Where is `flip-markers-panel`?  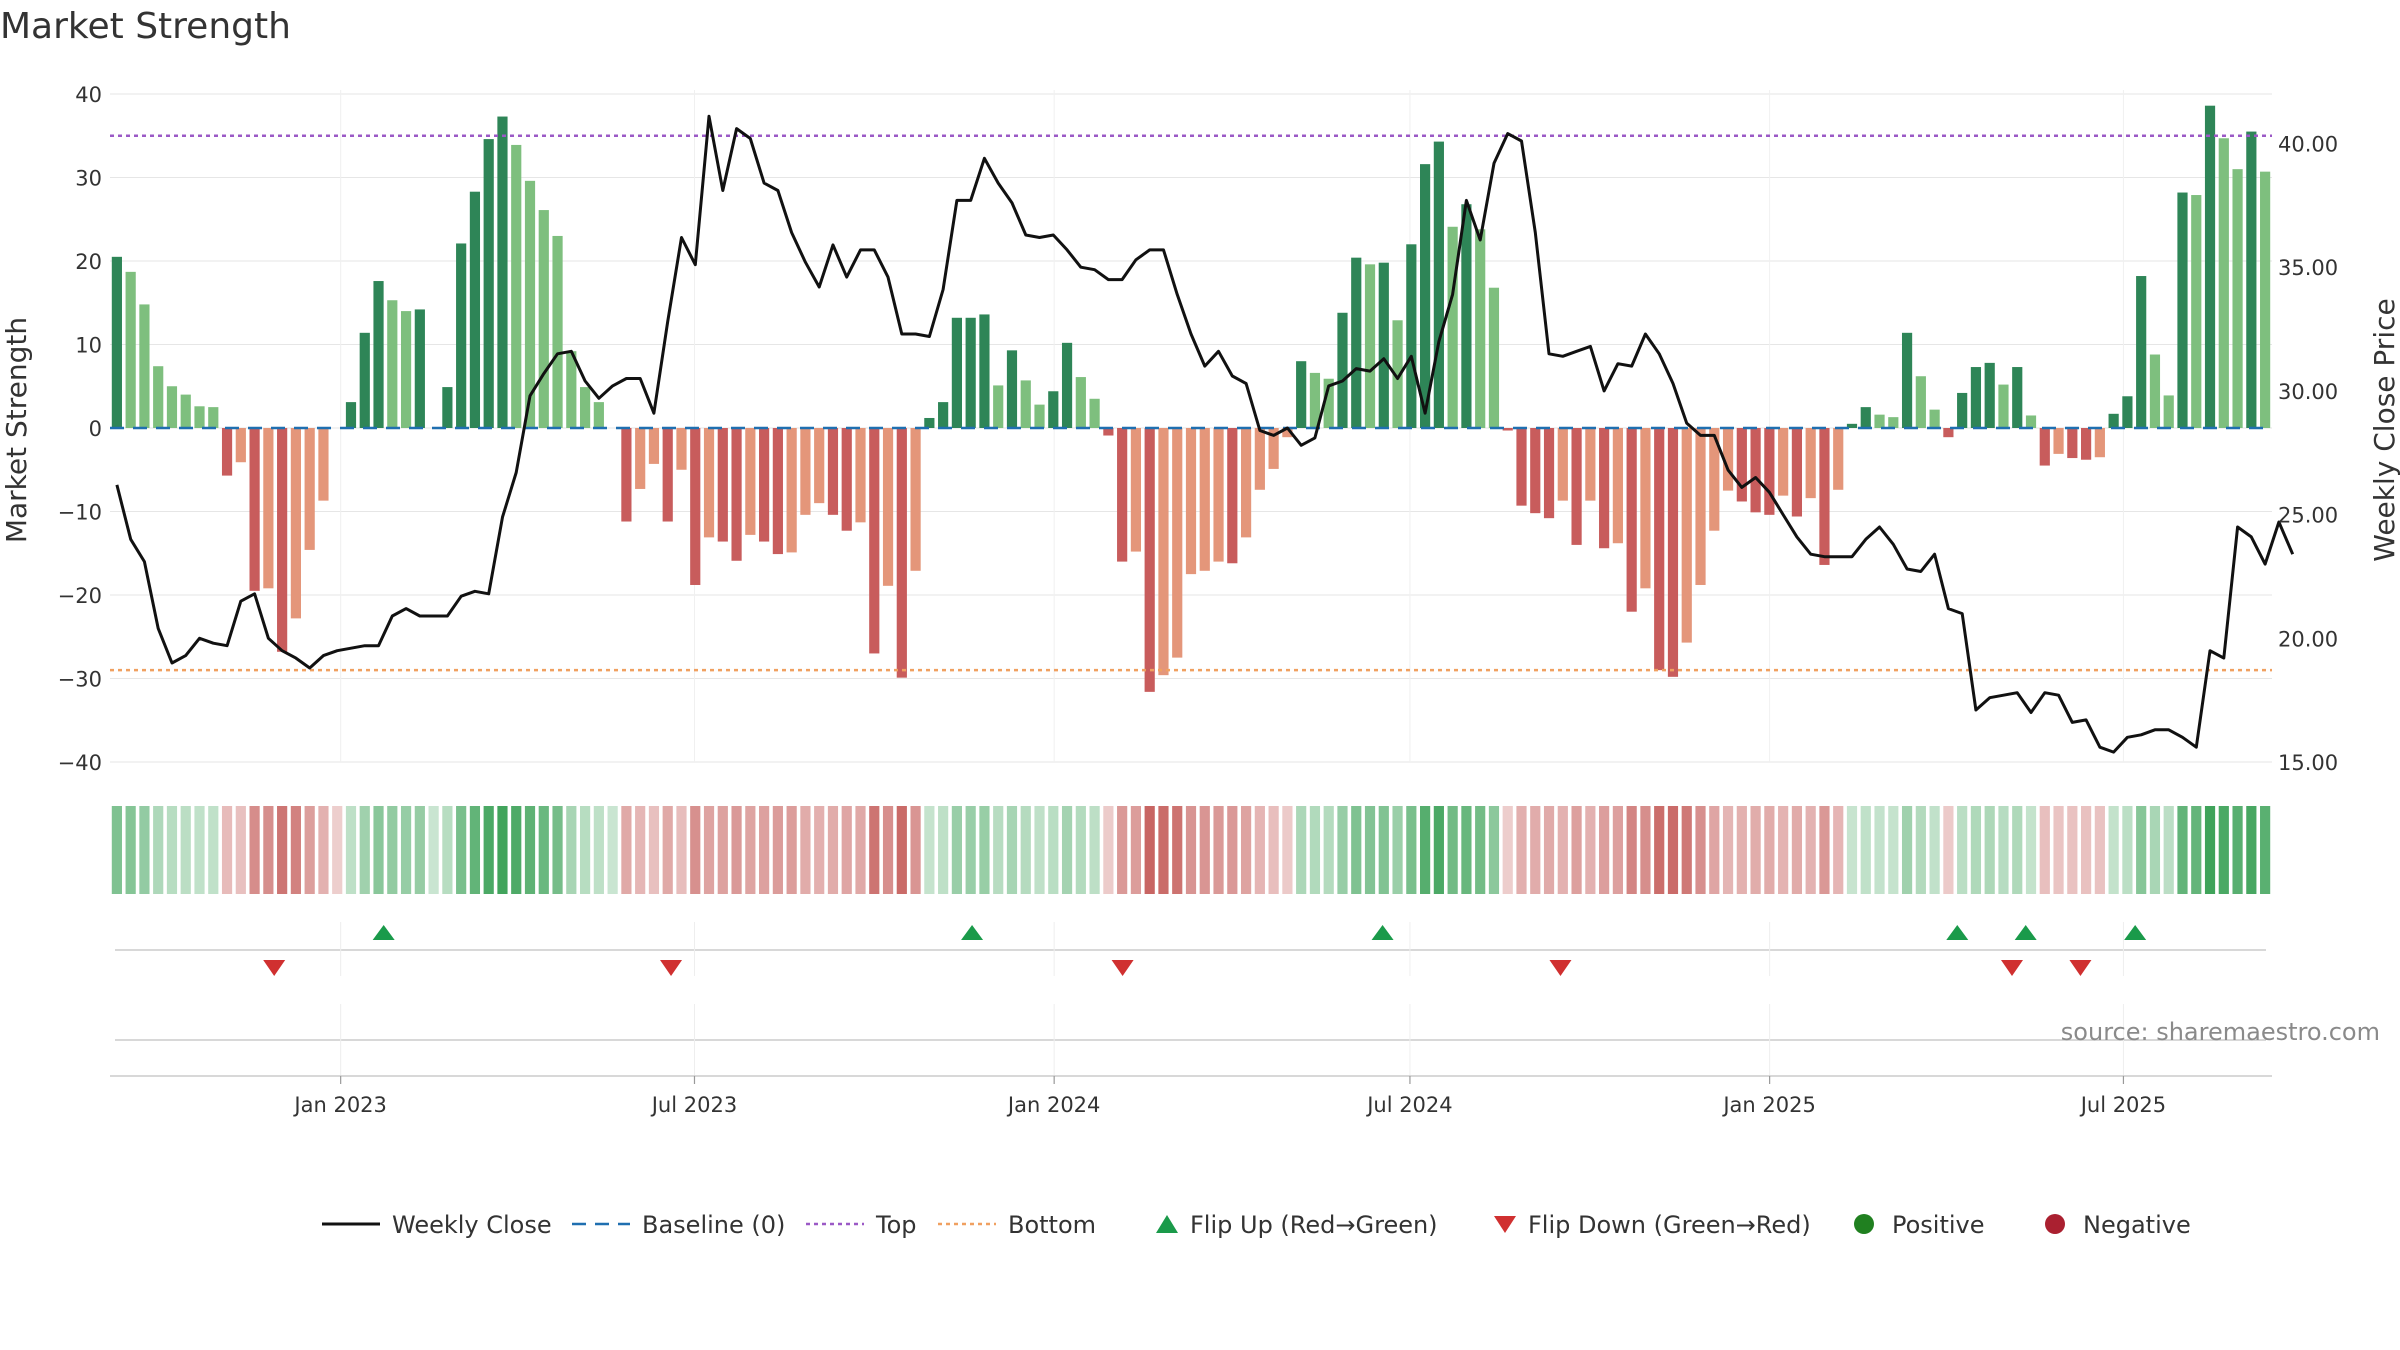
flip-markers-panel is located at coordinates (1190, 949).